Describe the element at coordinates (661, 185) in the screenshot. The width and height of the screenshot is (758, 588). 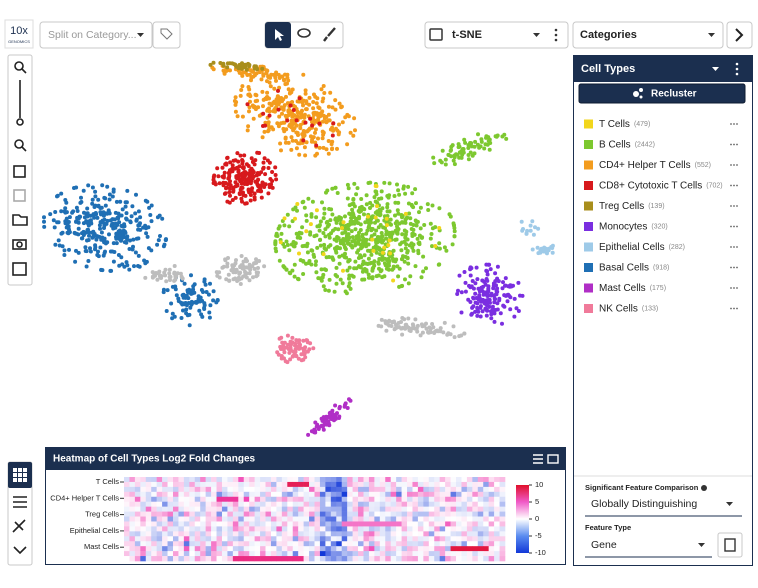
I see `legend-entry: CD8+ Cytotoxic T Cells (702)` at that location.